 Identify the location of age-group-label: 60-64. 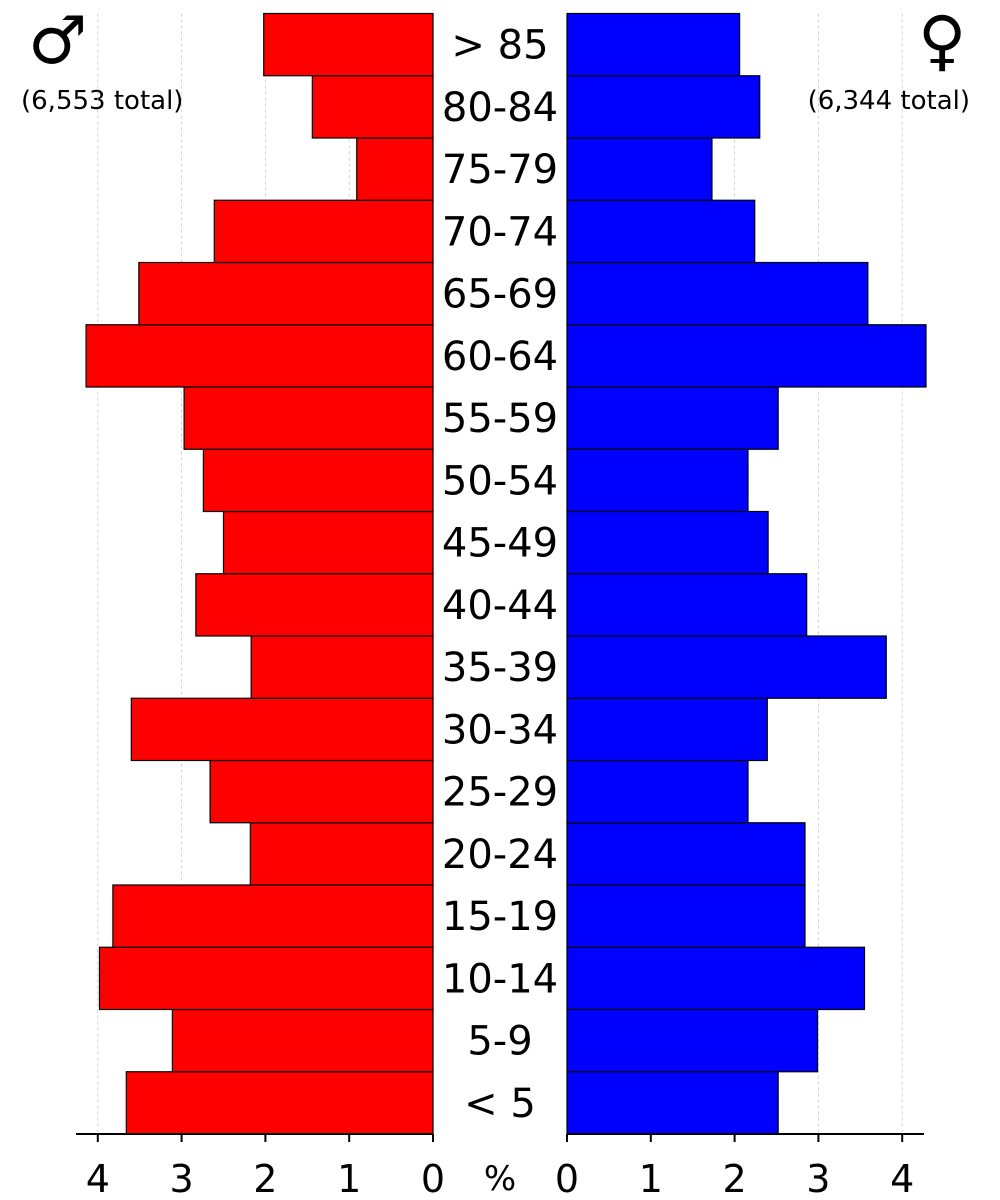
(500, 357).